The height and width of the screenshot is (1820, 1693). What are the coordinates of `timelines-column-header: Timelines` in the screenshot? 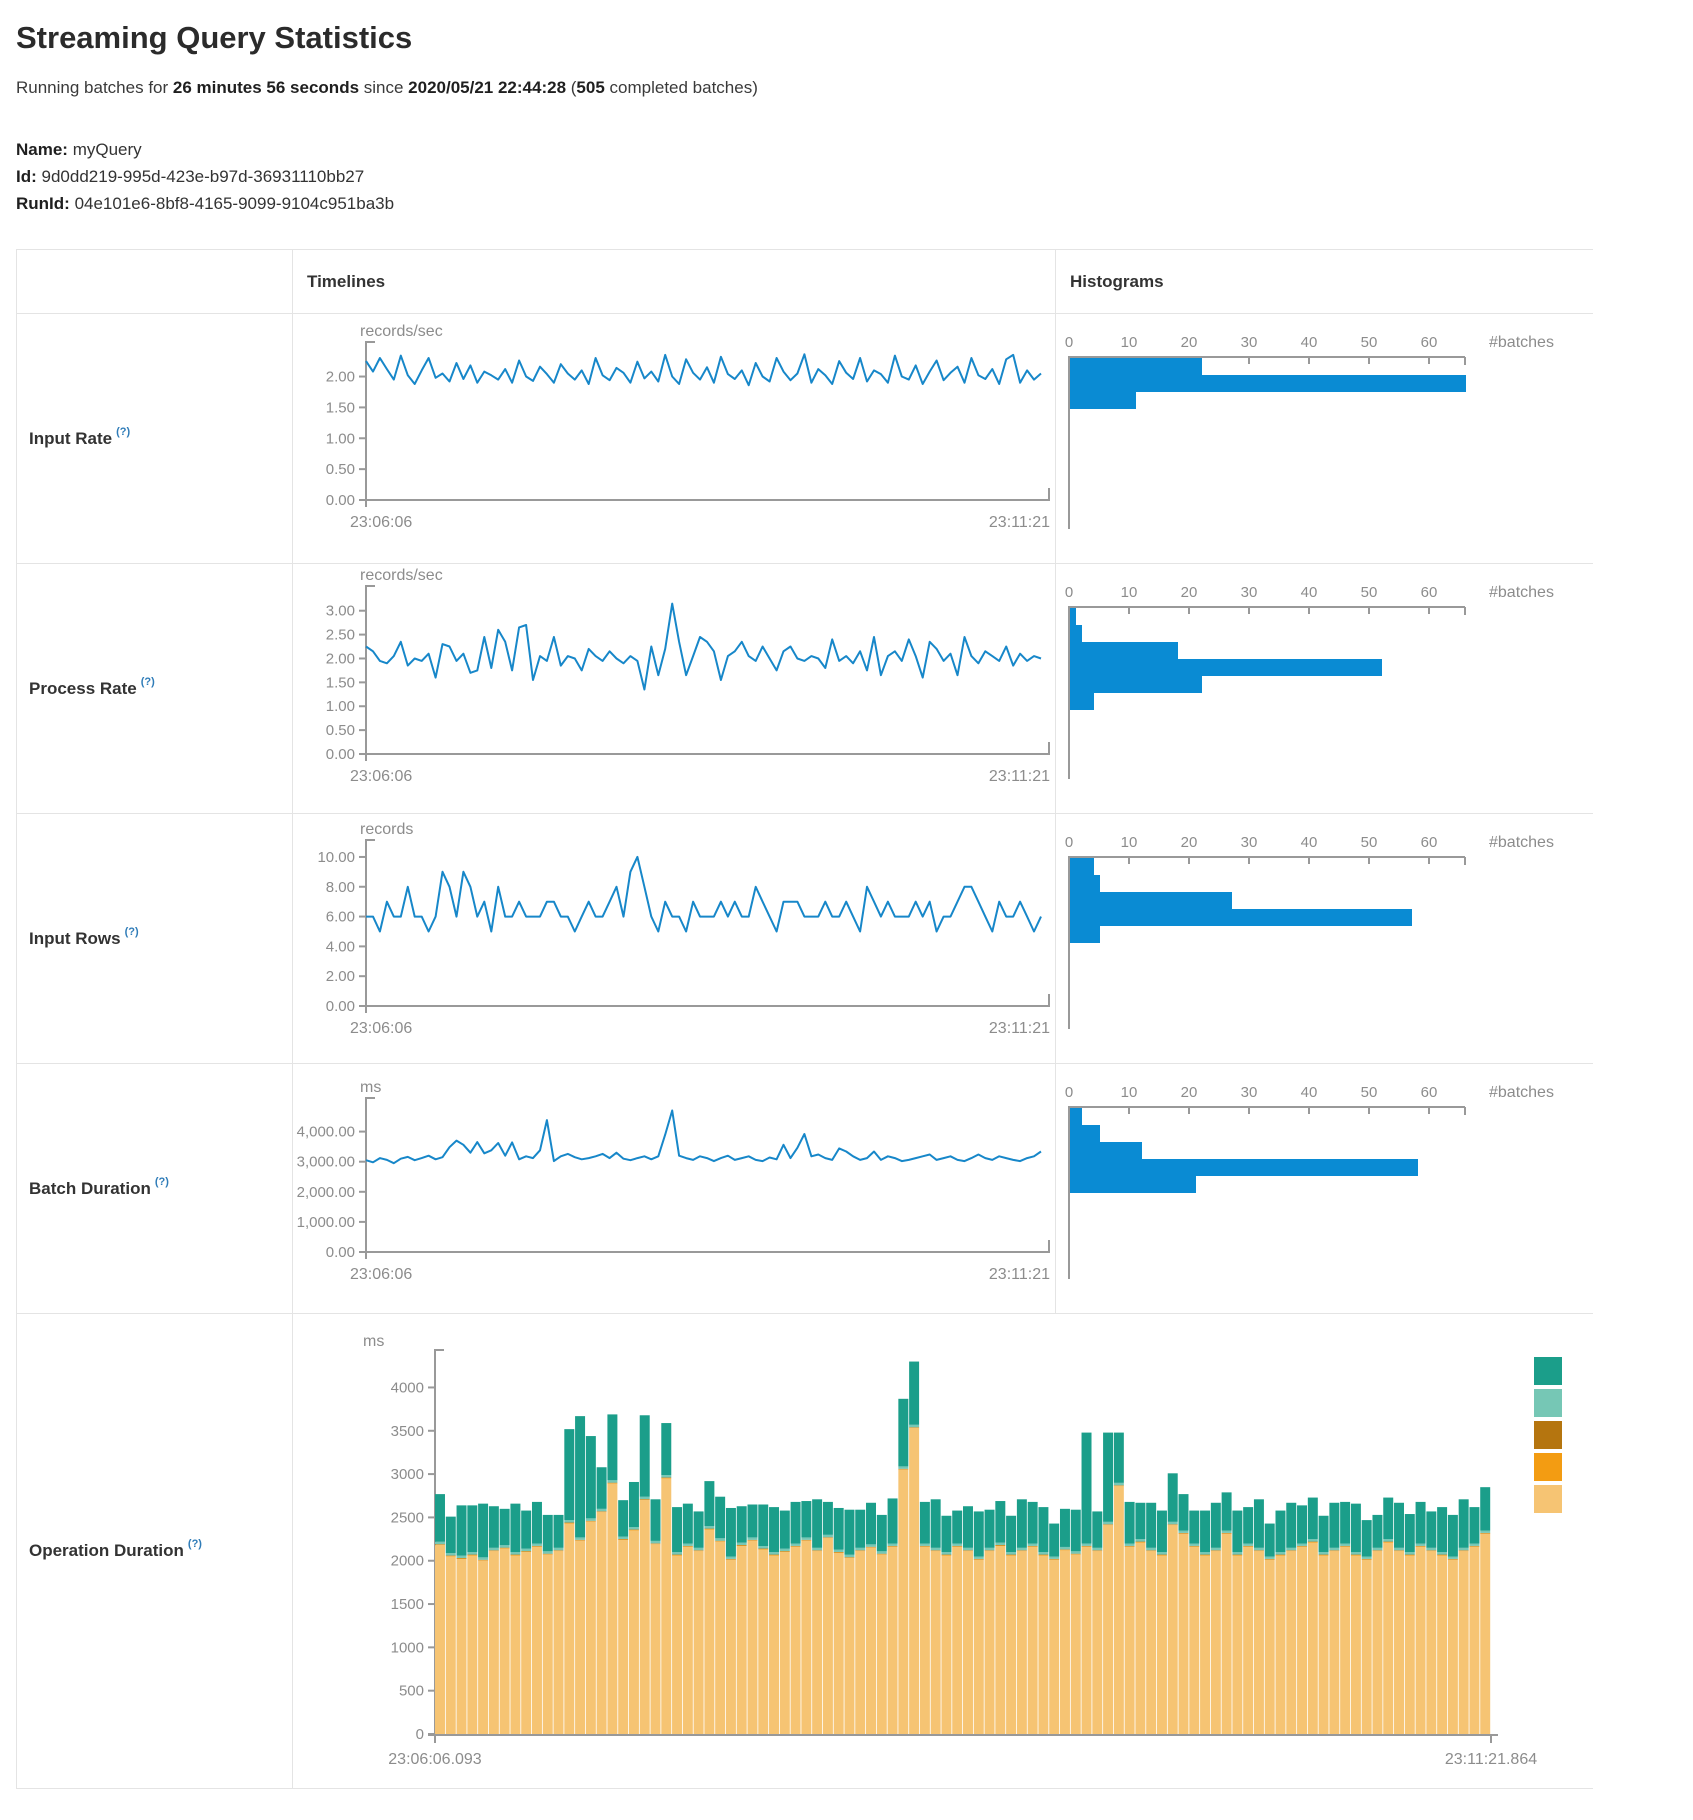 It's located at (674, 282).